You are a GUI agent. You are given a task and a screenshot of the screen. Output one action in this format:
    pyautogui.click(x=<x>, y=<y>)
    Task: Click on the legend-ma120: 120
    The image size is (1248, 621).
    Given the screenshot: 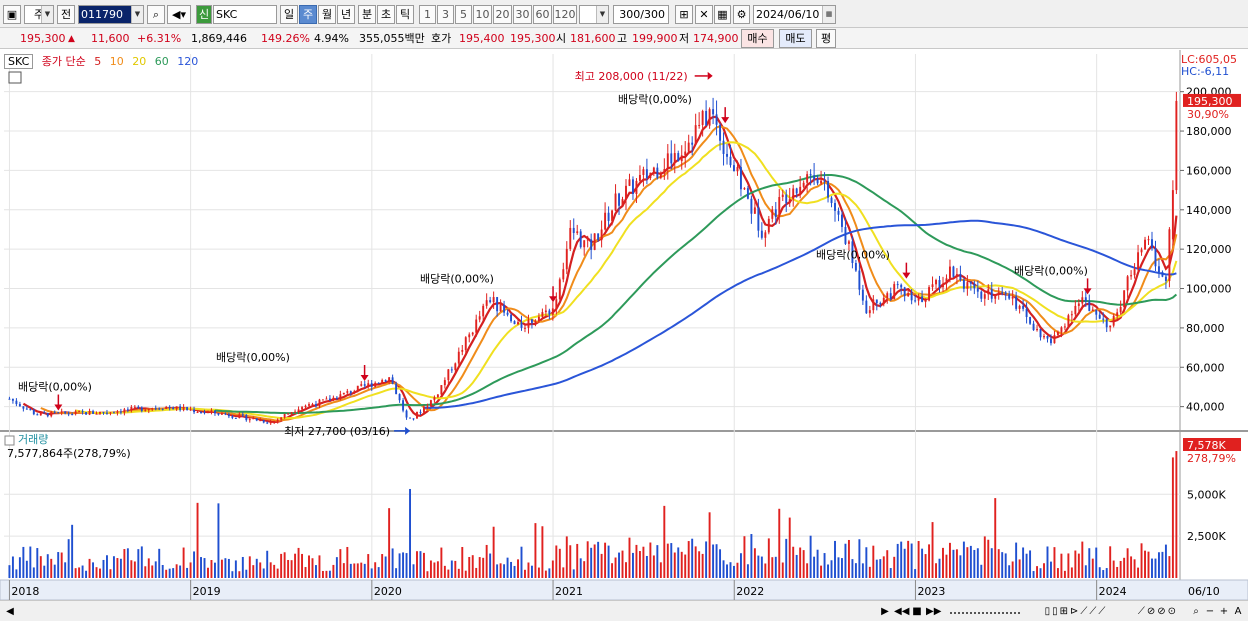 What is the action you would take?
    pyautogui.click(x=188, y=61)
    